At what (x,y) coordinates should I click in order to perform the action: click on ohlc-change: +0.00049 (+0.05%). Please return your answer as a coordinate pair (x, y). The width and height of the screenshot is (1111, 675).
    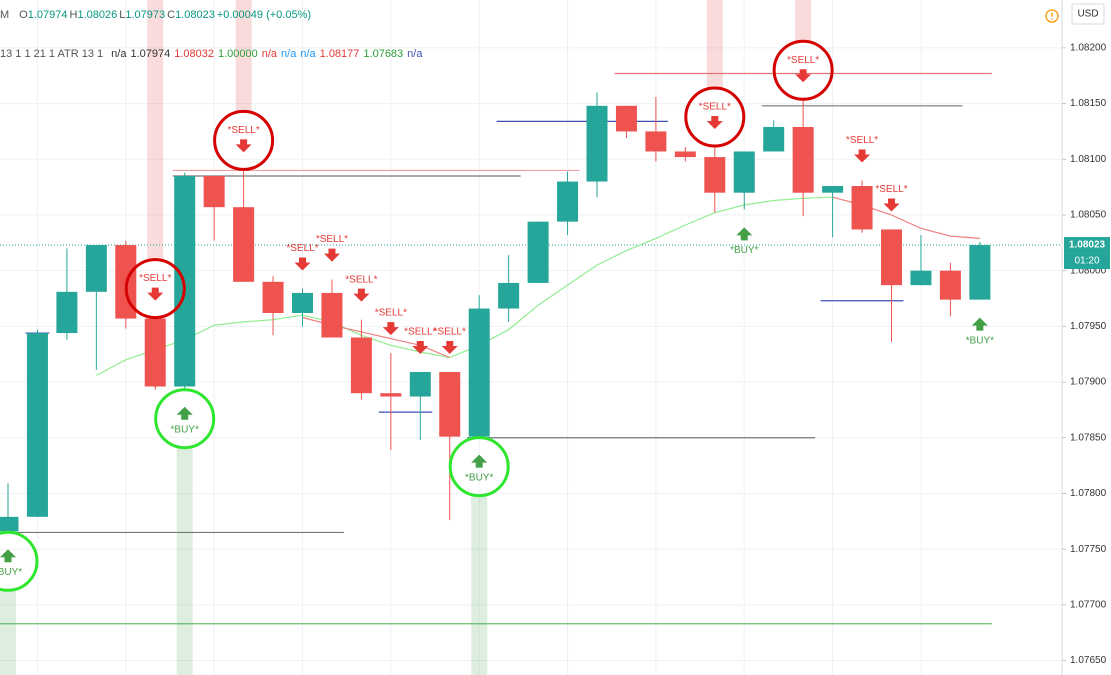
    Looking at the image, I should click on (264, 15).